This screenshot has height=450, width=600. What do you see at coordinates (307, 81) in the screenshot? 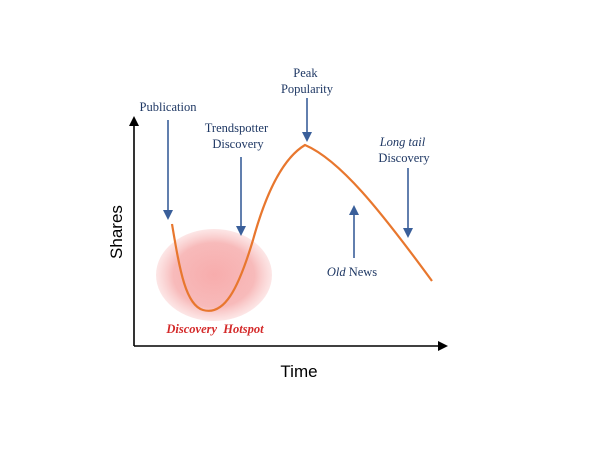
I see `peak-label: Peak Popularity` at bounding box center [307, 81].